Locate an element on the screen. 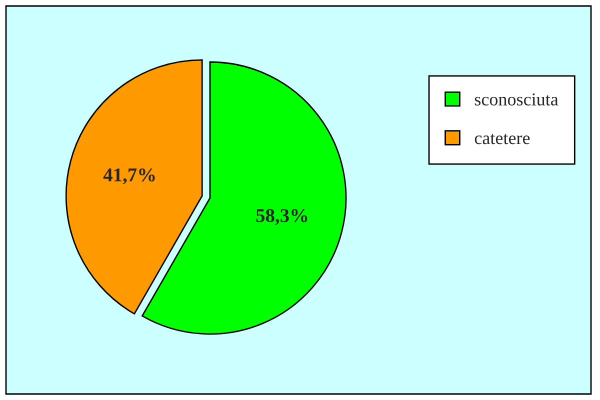 This screenshot has width=600, height=400. legend-label: sconosciuta is located at coordinates (516, 99).